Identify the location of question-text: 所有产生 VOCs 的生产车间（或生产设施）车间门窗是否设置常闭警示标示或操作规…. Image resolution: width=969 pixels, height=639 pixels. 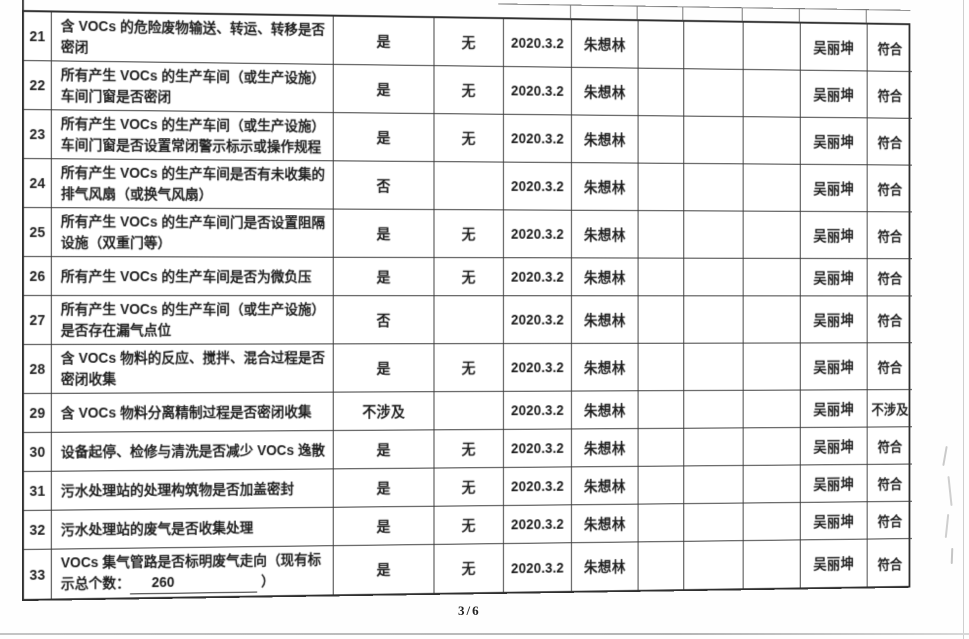
(192, 135).